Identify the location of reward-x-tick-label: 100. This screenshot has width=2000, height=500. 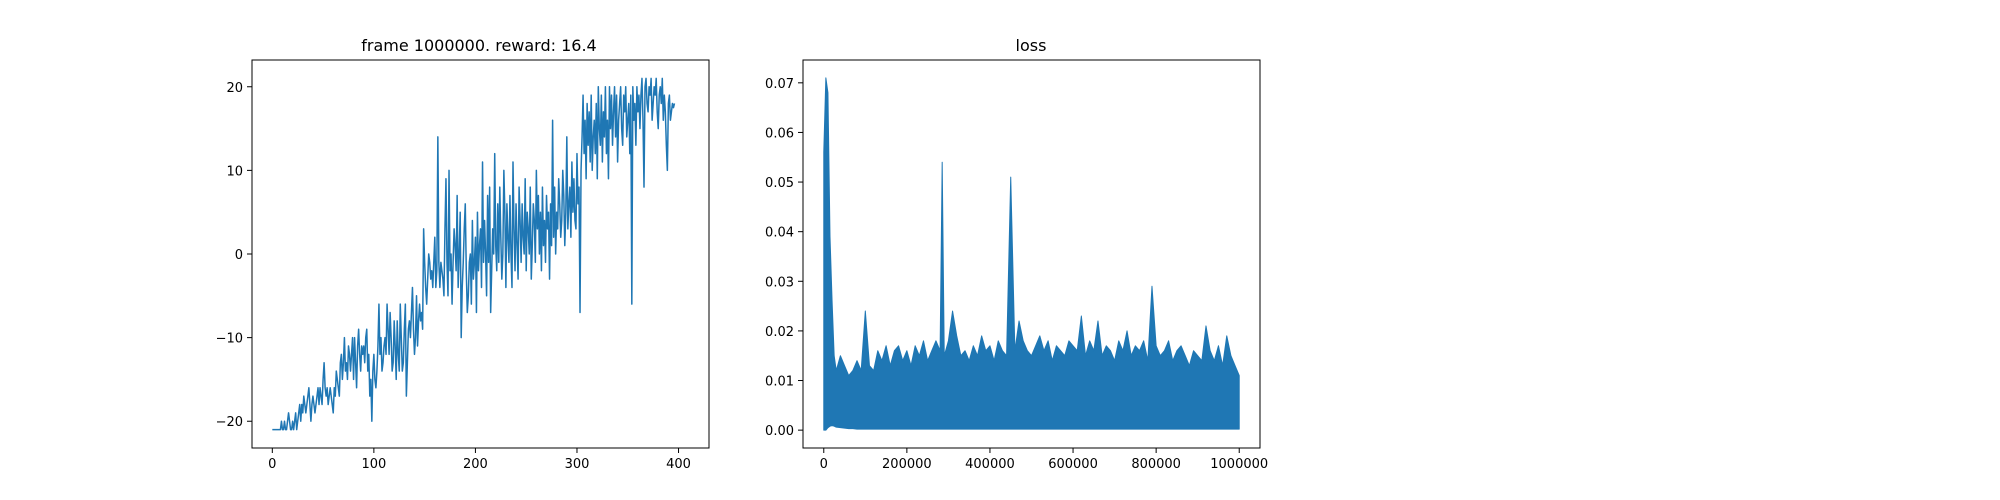
(373, 464).